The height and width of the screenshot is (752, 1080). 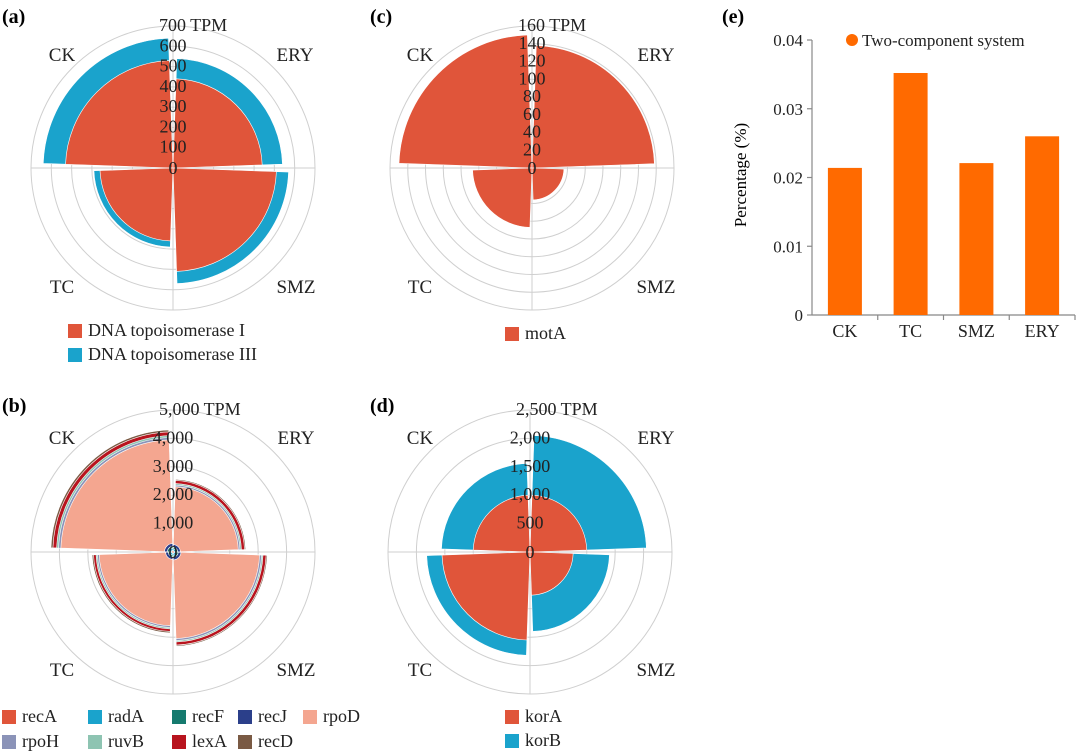 I want to click on a-ring-label: 700 TPM, so click(x=193, y=25).